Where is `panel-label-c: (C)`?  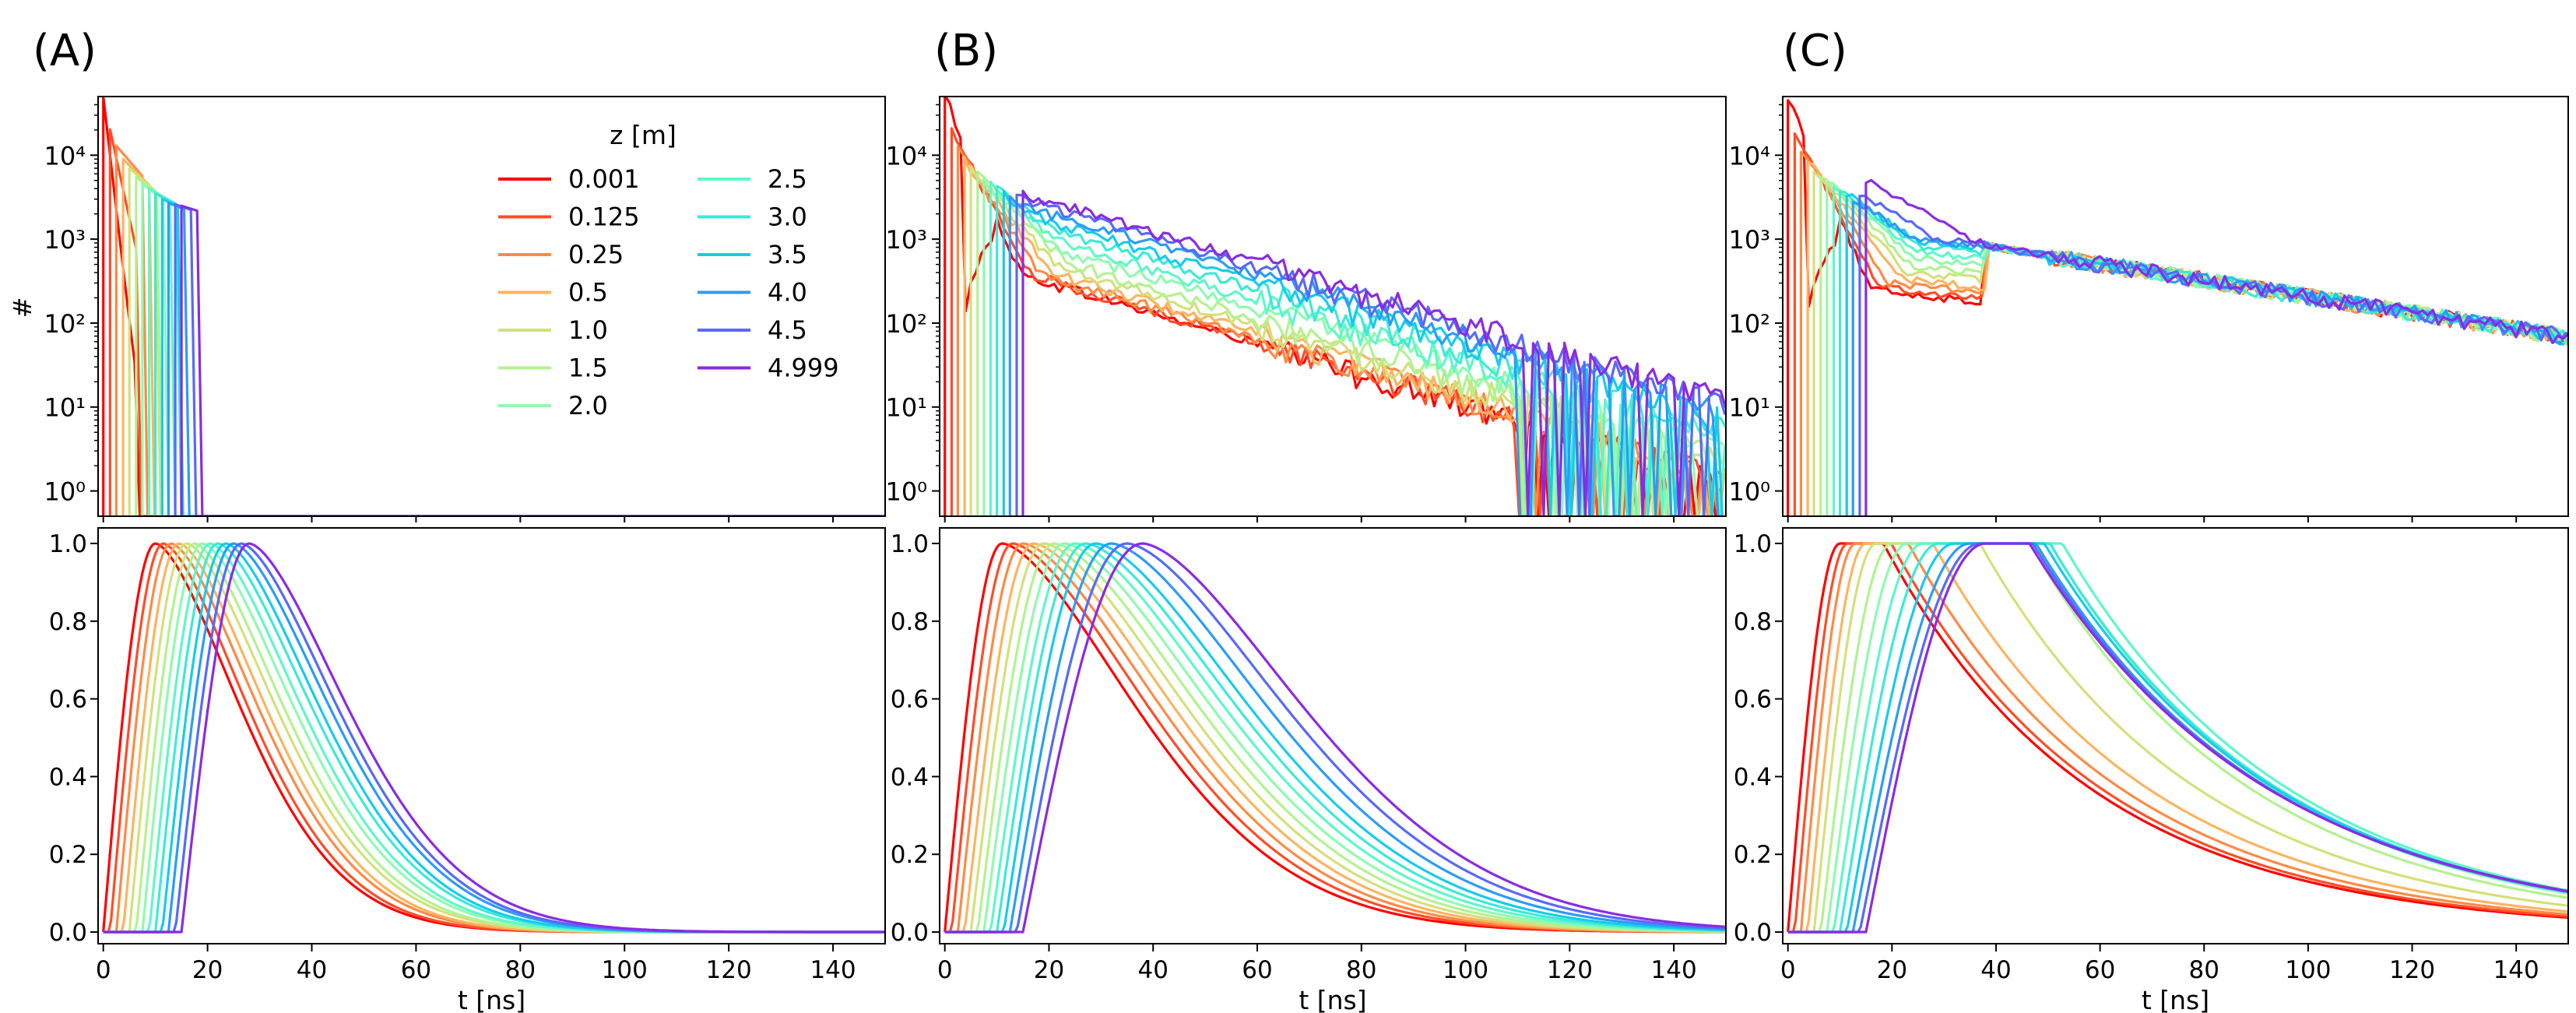 panel-label-c: (C) is located at coordinates (1815, 51).